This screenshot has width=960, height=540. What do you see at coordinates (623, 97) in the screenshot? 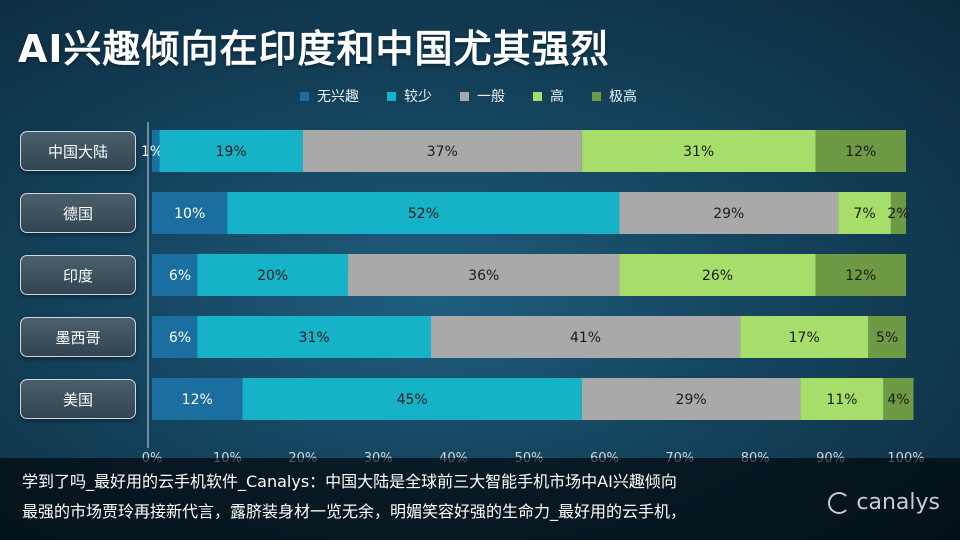
I see `legend-label: 极高` at bounding box center [623, 97].